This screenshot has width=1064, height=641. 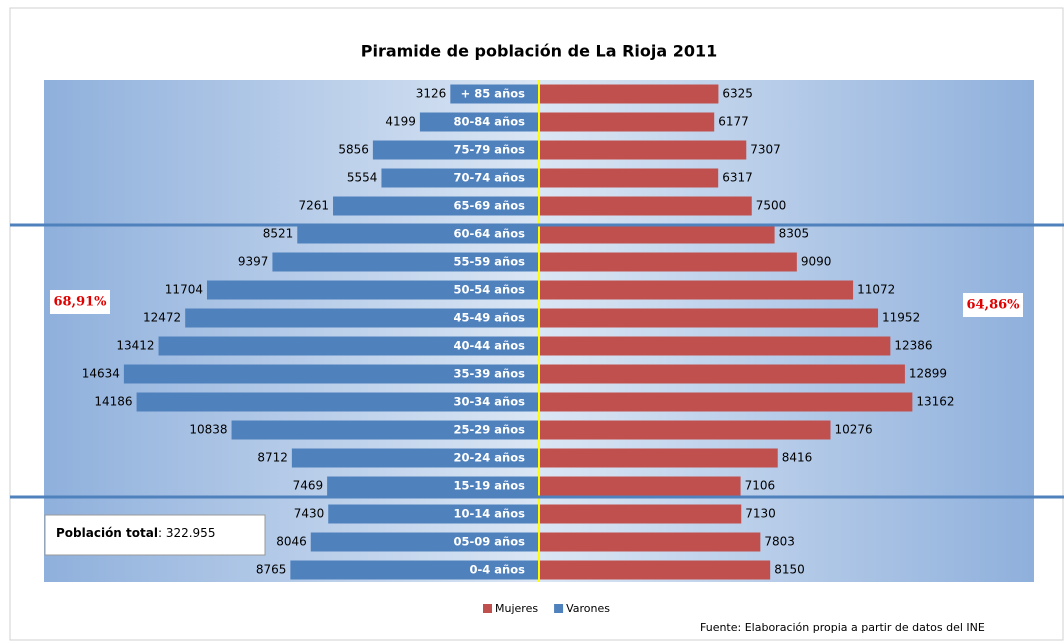 What do you see at coordinates (490, 318) in the screenshot?
I see `category-label: 45-49 años` at bounding box center [490, 318].